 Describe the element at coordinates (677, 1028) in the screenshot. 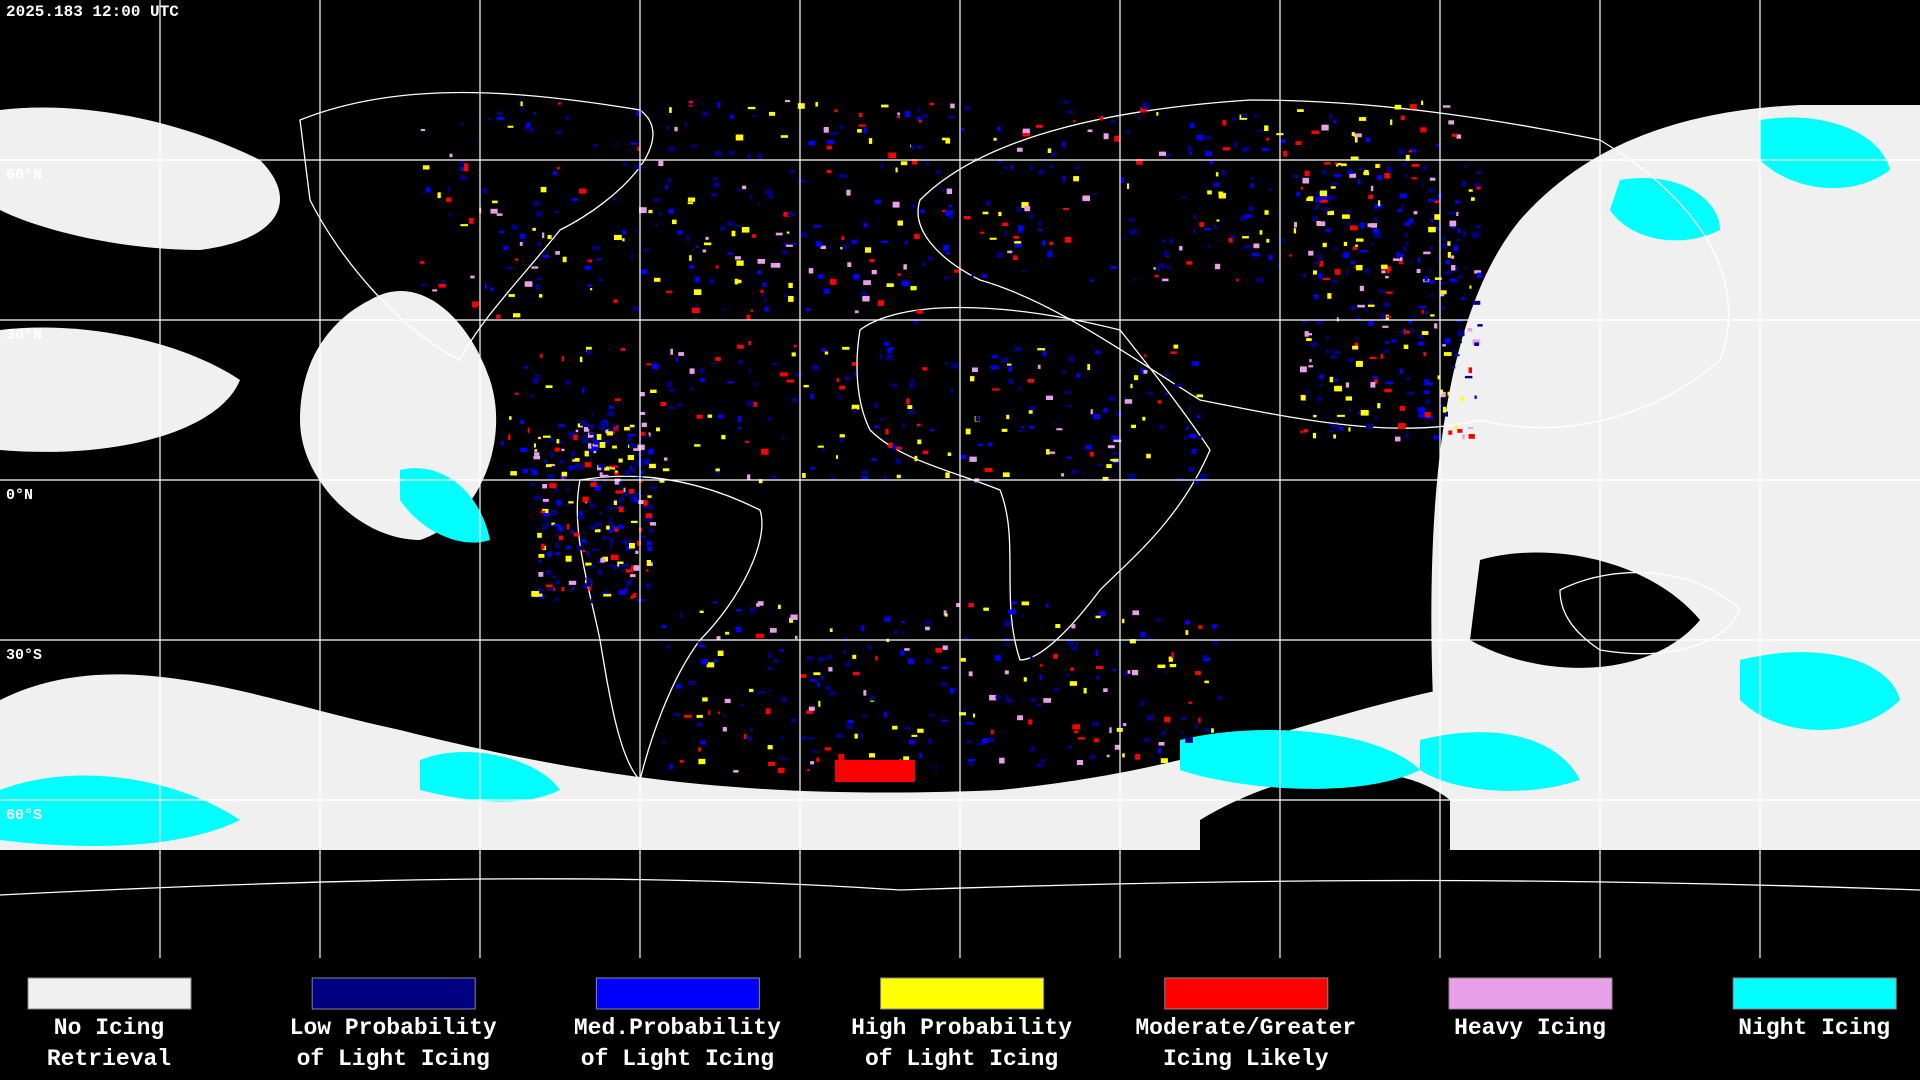

I see `legend-label: Med.Probability` at that location.